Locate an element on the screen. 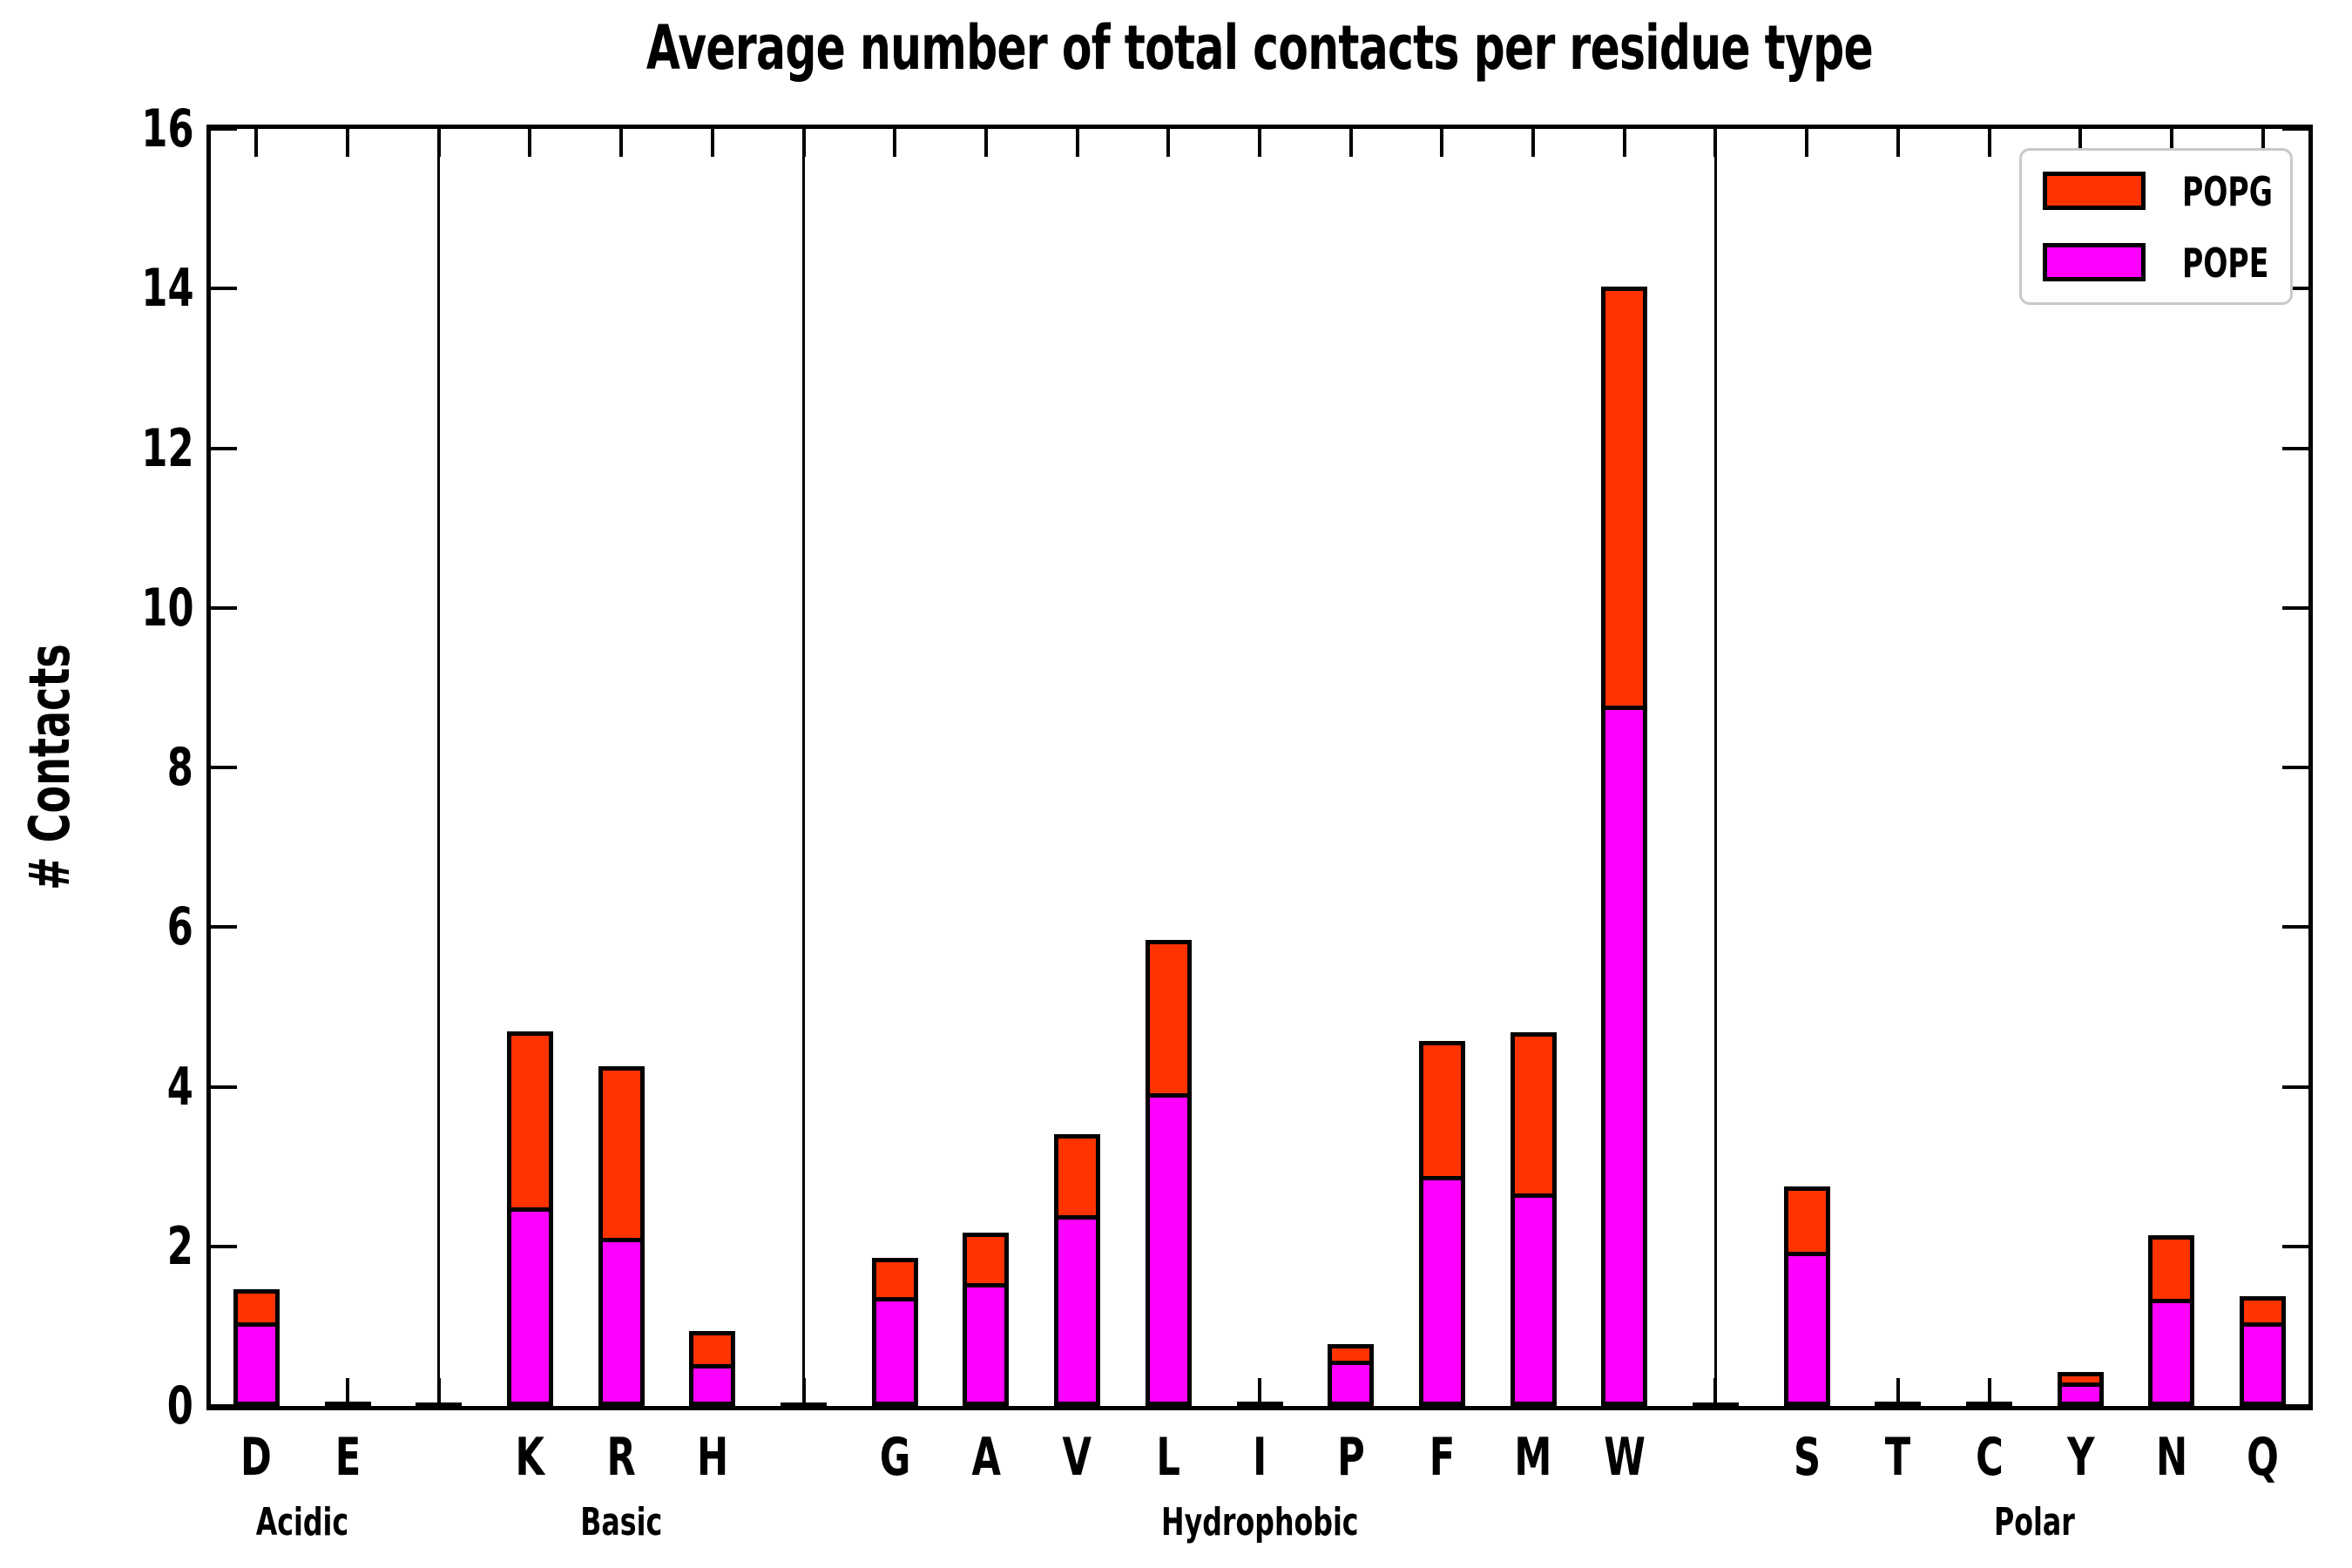 The width and height of the screenshot is (2352, 1568). bar-R is located at coordinates (621, 1236).